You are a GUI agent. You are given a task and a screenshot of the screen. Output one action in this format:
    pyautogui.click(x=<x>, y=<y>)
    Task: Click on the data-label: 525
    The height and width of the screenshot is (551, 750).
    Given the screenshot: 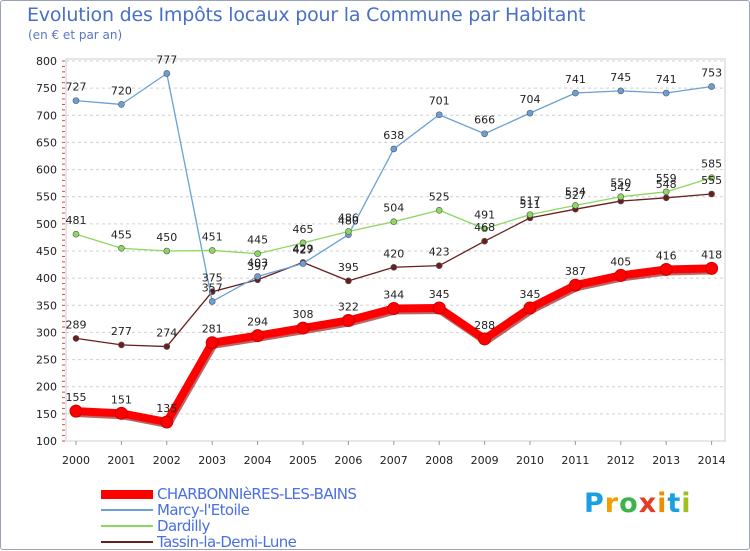 What is the action you would take?
    pyautogui.click(x=439, y=196)
    